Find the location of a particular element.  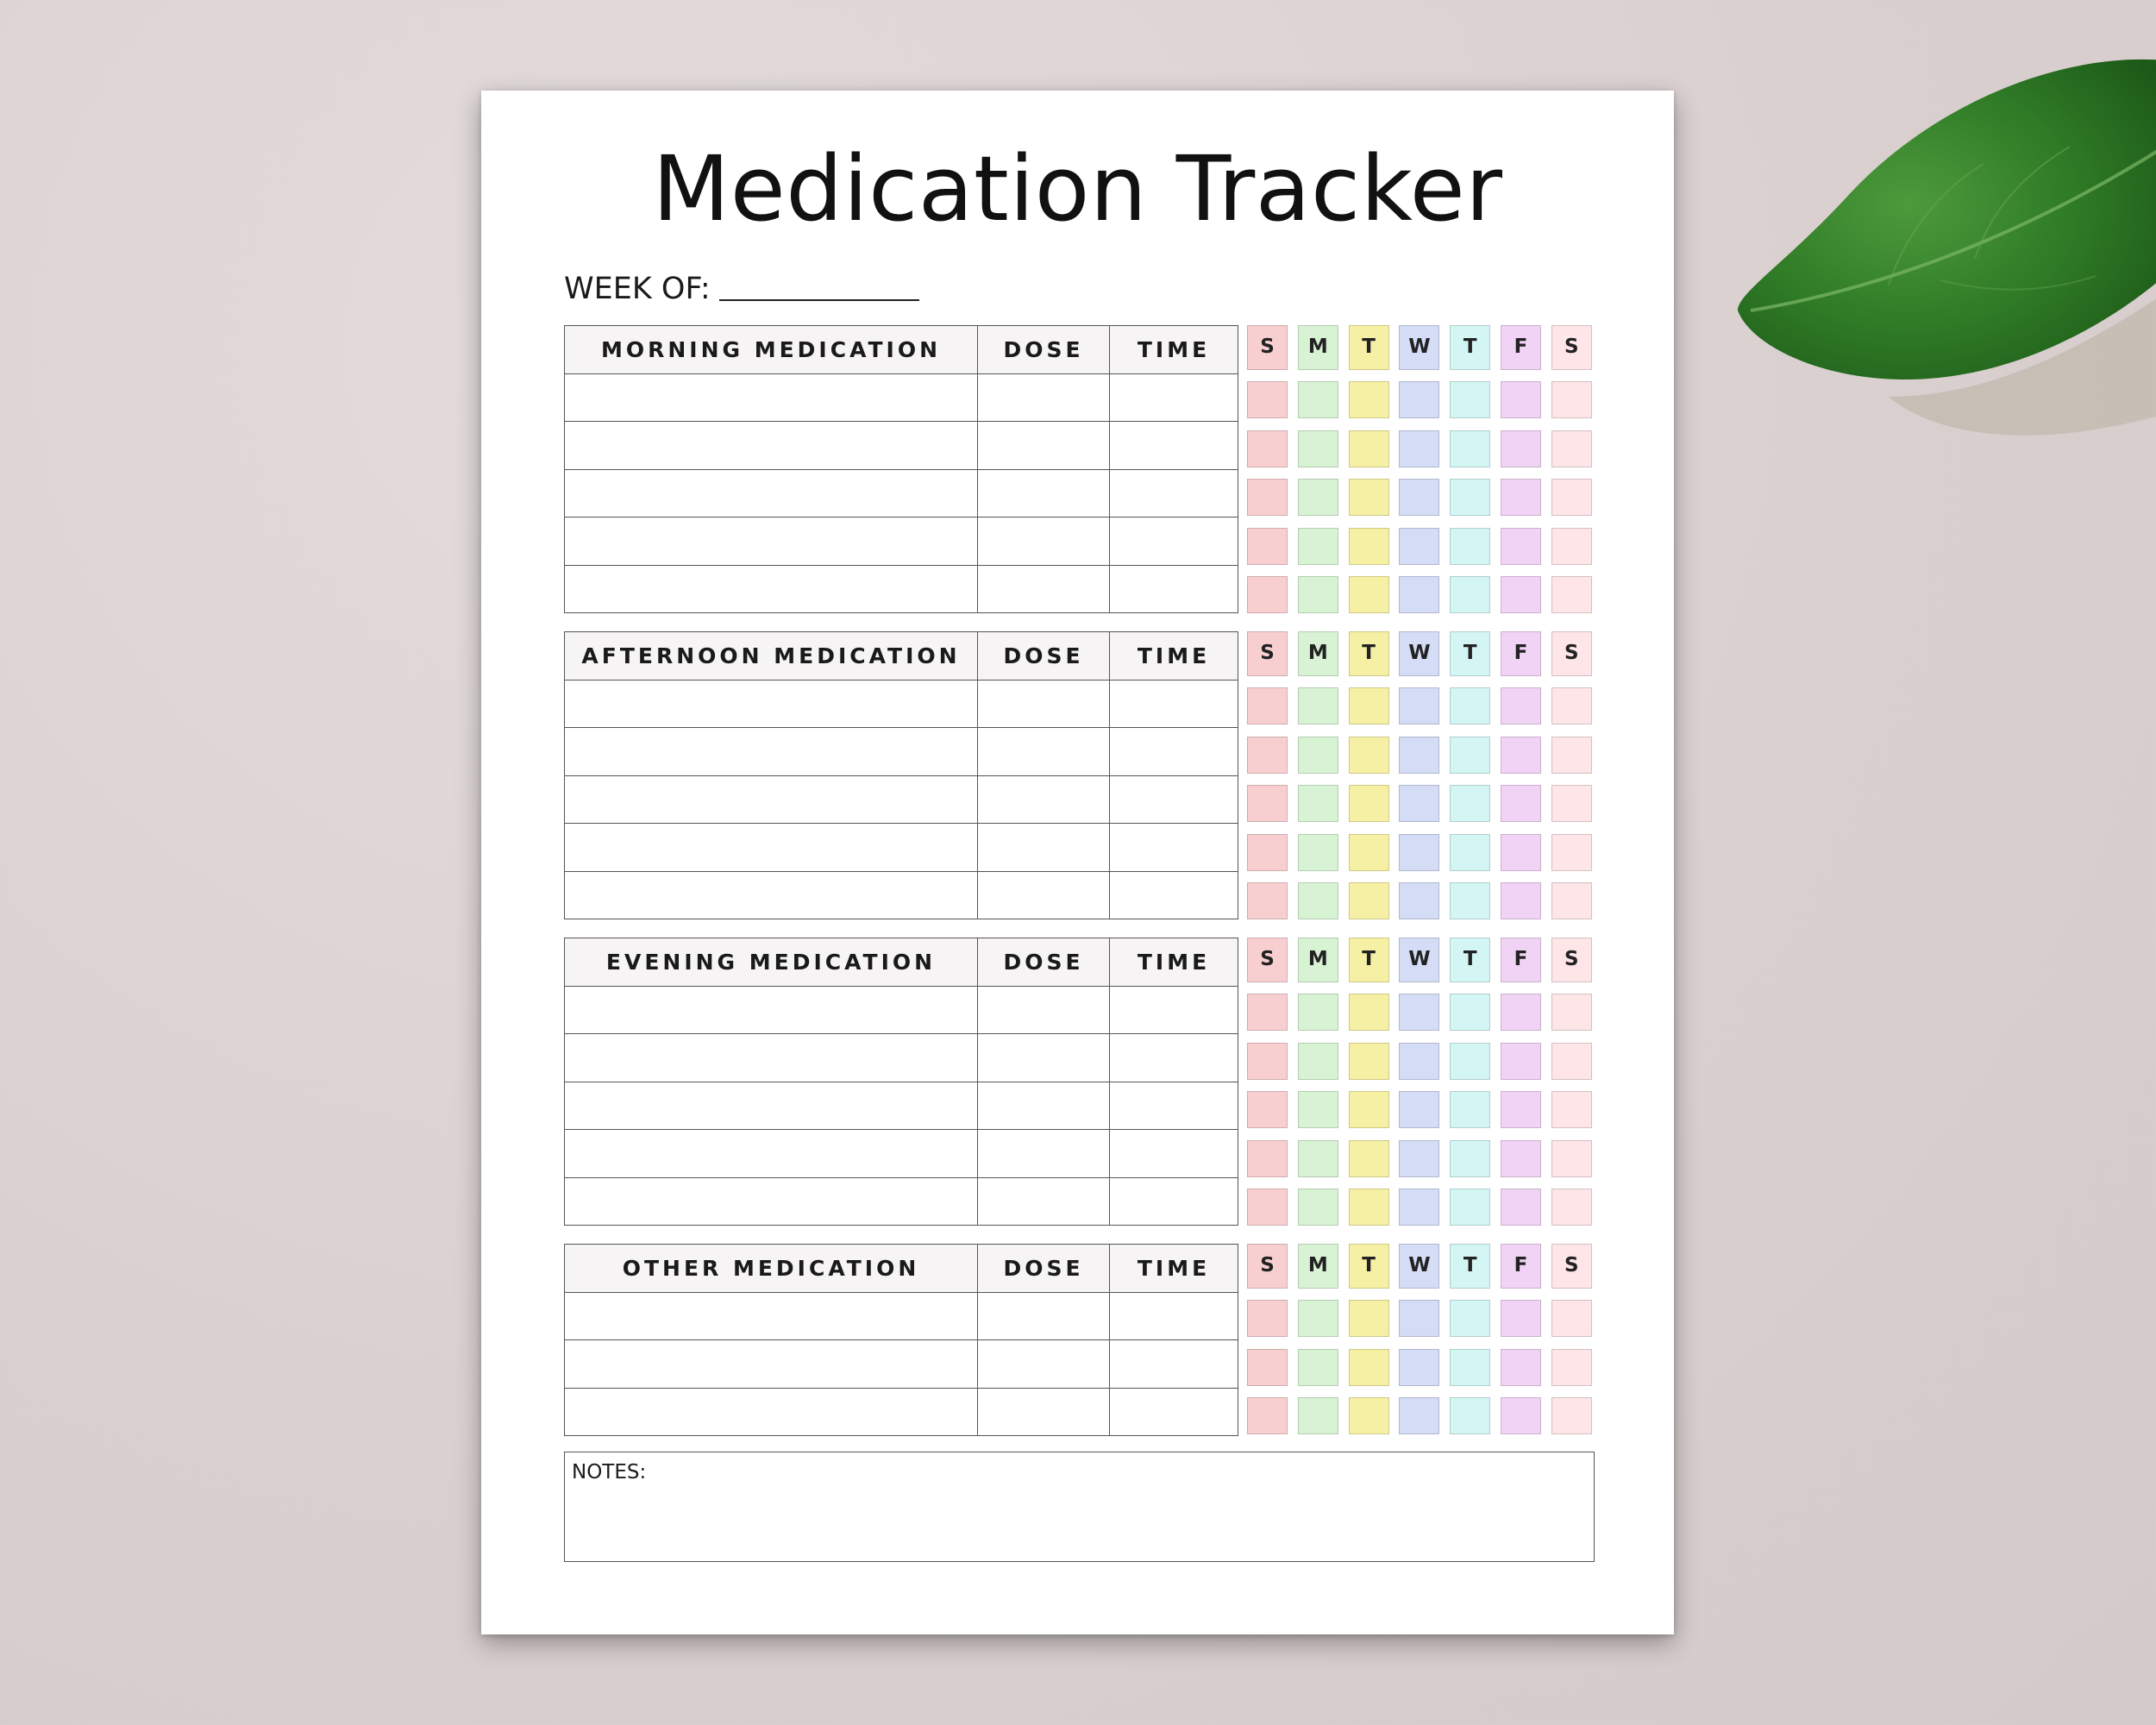

week-of-blank is located at coordinates (818, 298).